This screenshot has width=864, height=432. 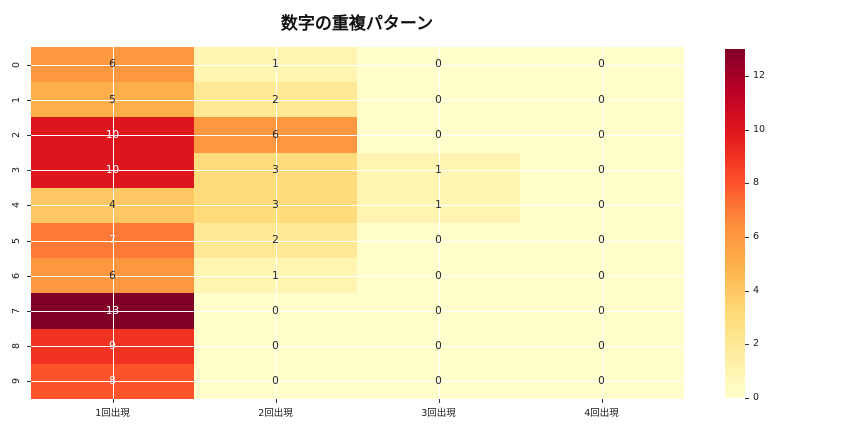 I want to click on colorbar-tick-label: 8, so click(x=756, y=183).